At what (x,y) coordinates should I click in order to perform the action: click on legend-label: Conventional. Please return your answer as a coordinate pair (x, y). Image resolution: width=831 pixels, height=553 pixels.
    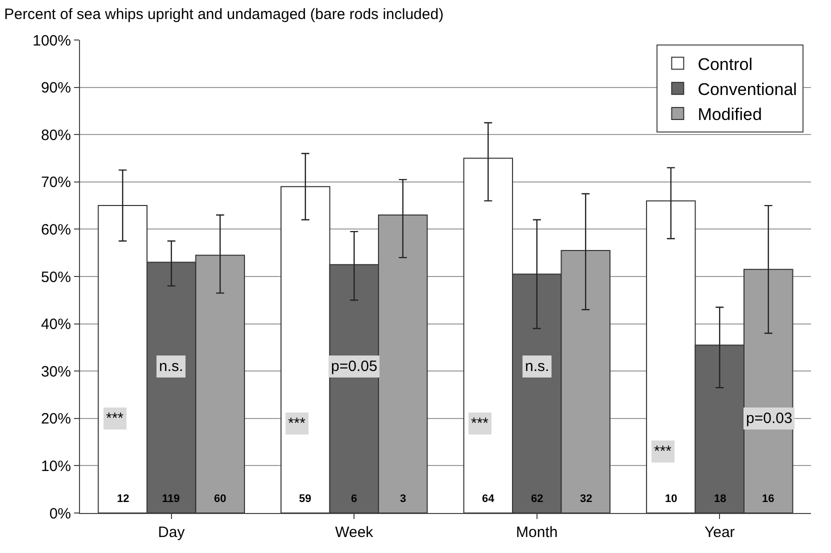
    Looking at the image, I should click on (747, 90).